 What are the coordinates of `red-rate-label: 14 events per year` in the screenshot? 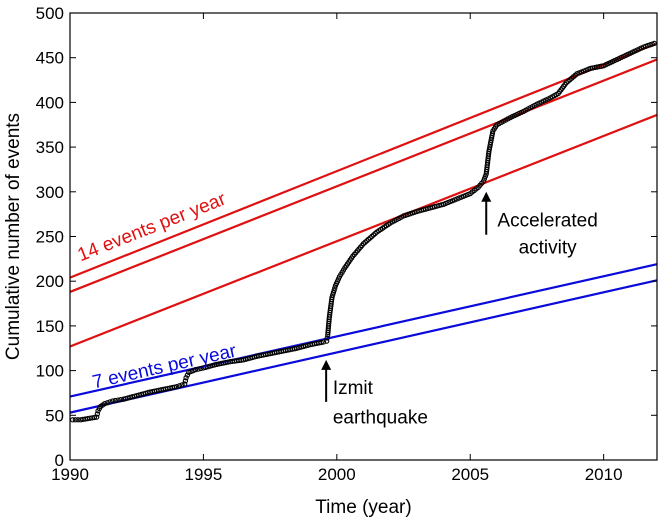 It's located at (152, 227).